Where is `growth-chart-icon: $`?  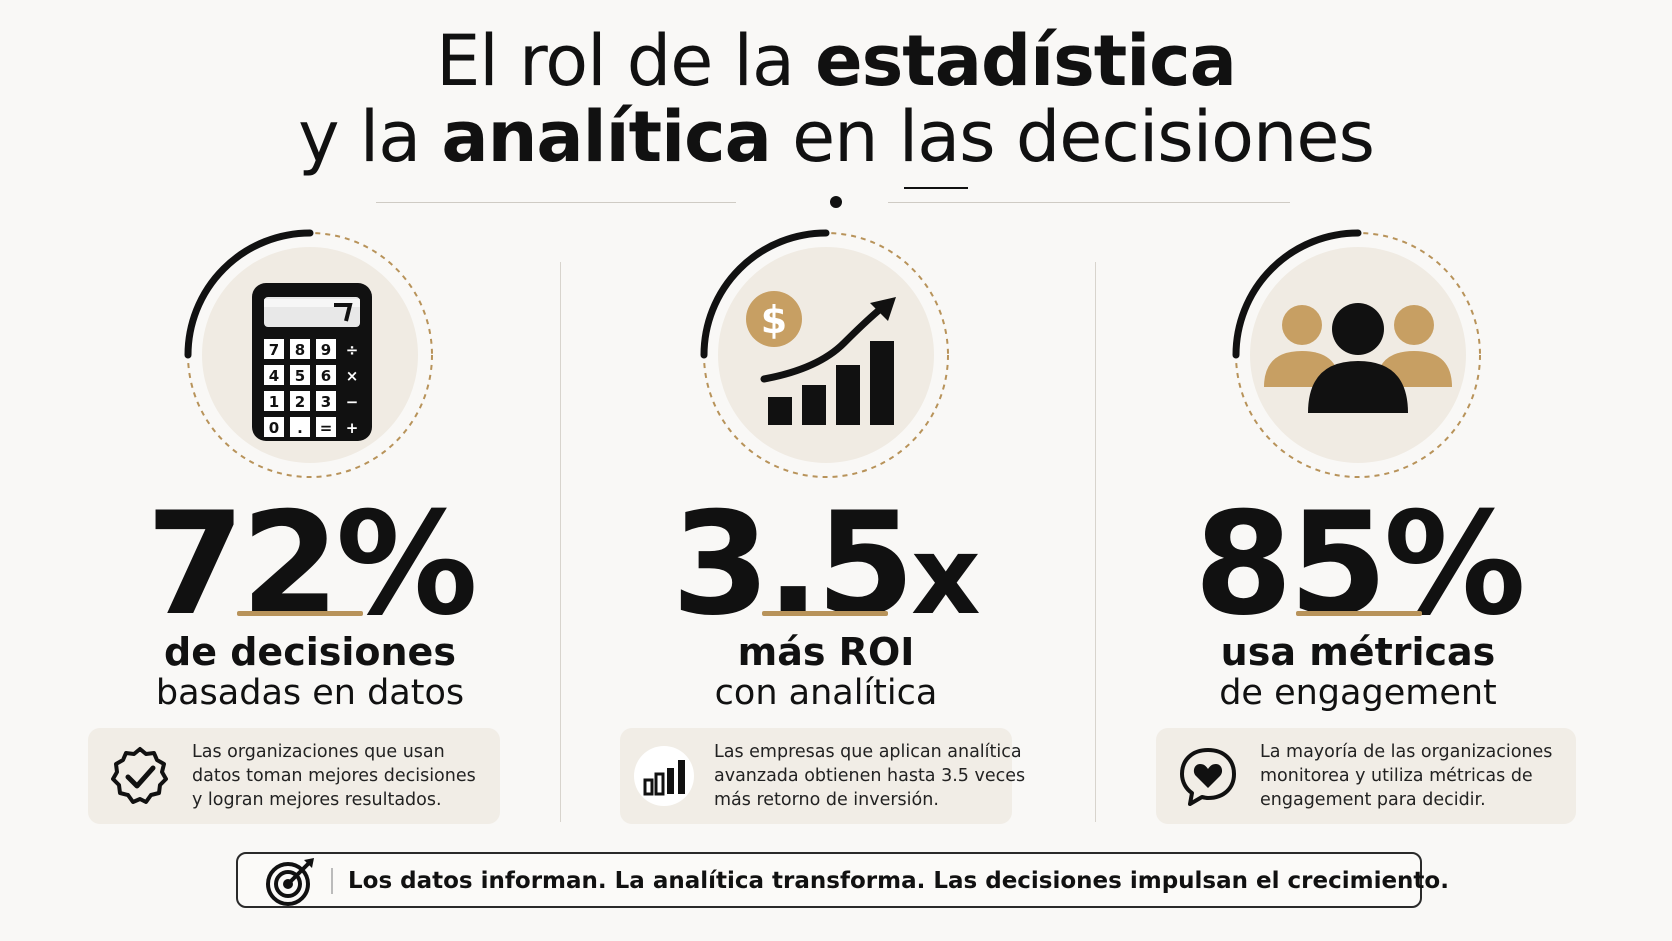 growth-chart-icon: $ is located at coordinates (826, 355).